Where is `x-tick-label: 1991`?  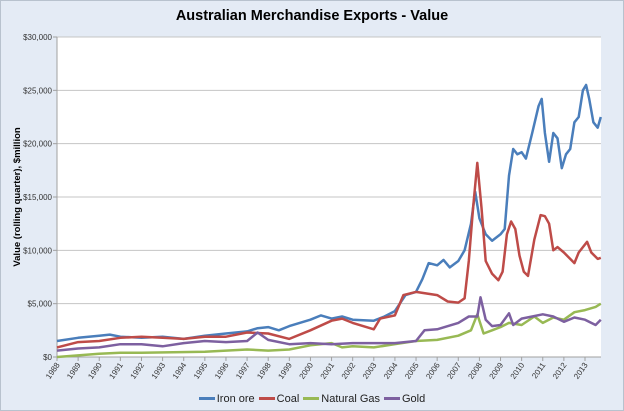
x-tick-label: 1991 is located at coordinates (116, 371).